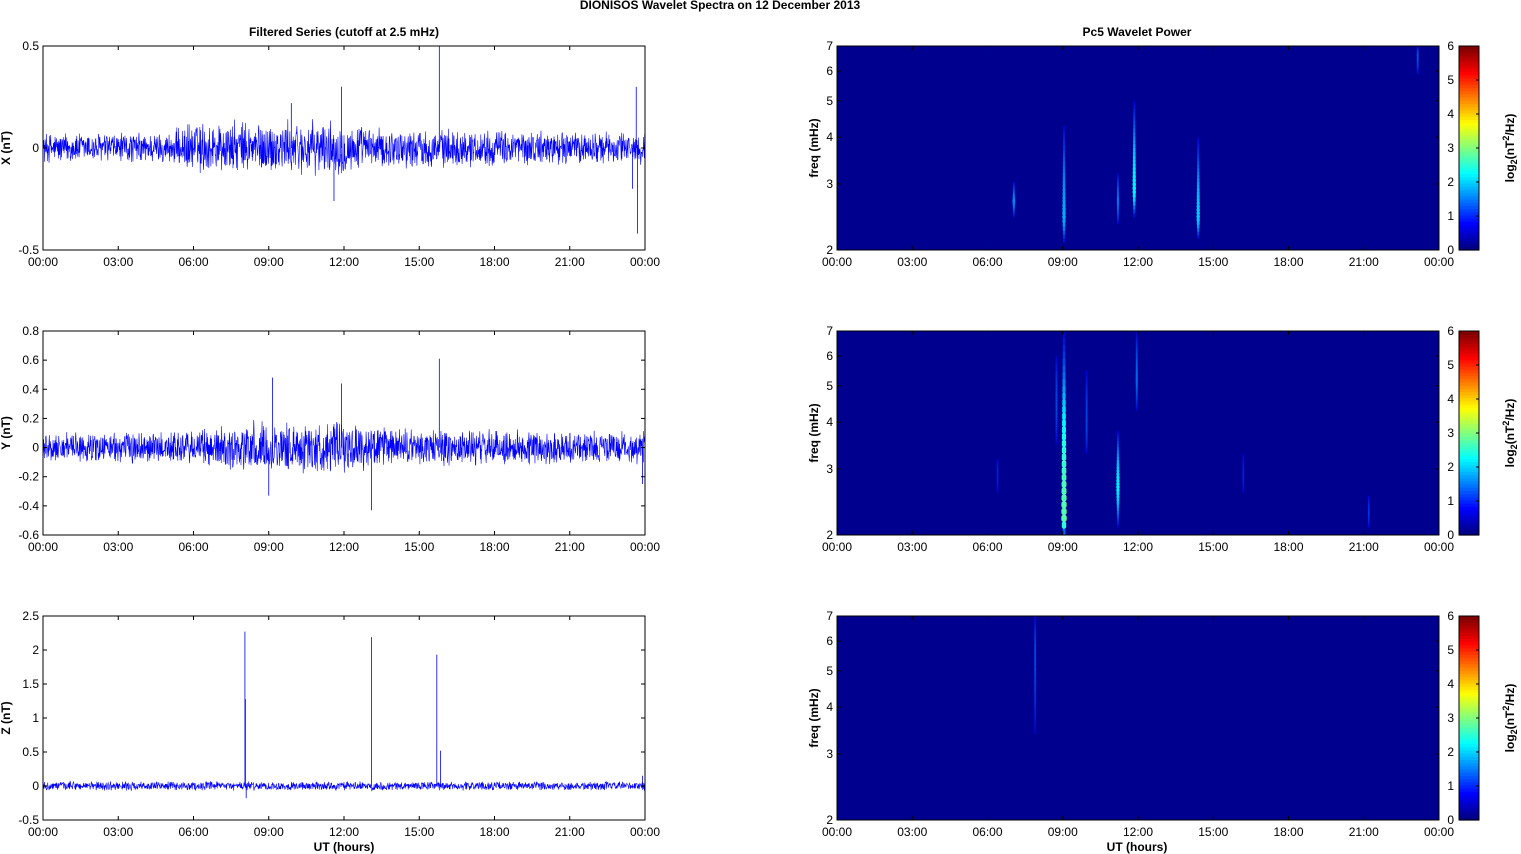 The height and width of the screenshot is (854, 1521). I want to click on wavelet-xtick-label: 00:00, so click(837, 262).